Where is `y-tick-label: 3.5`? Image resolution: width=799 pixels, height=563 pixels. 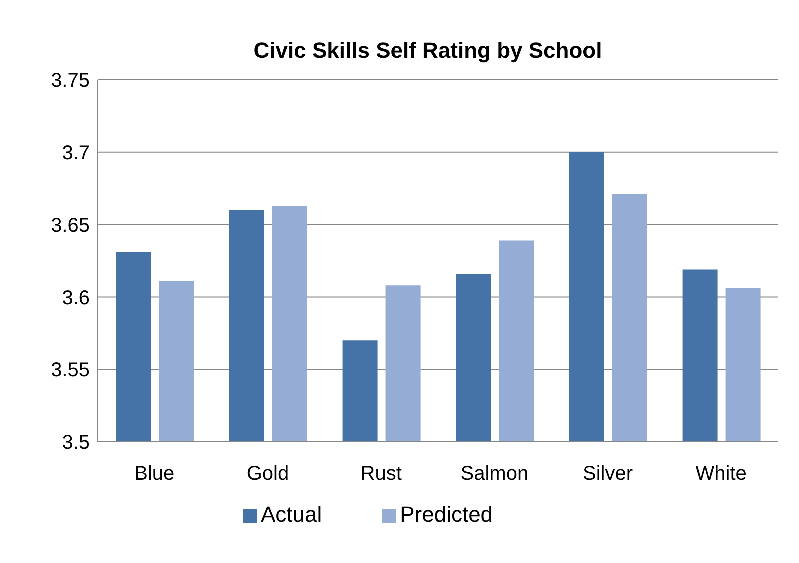 y-tick-label: 3.5 is located at coordinates (76, 443).